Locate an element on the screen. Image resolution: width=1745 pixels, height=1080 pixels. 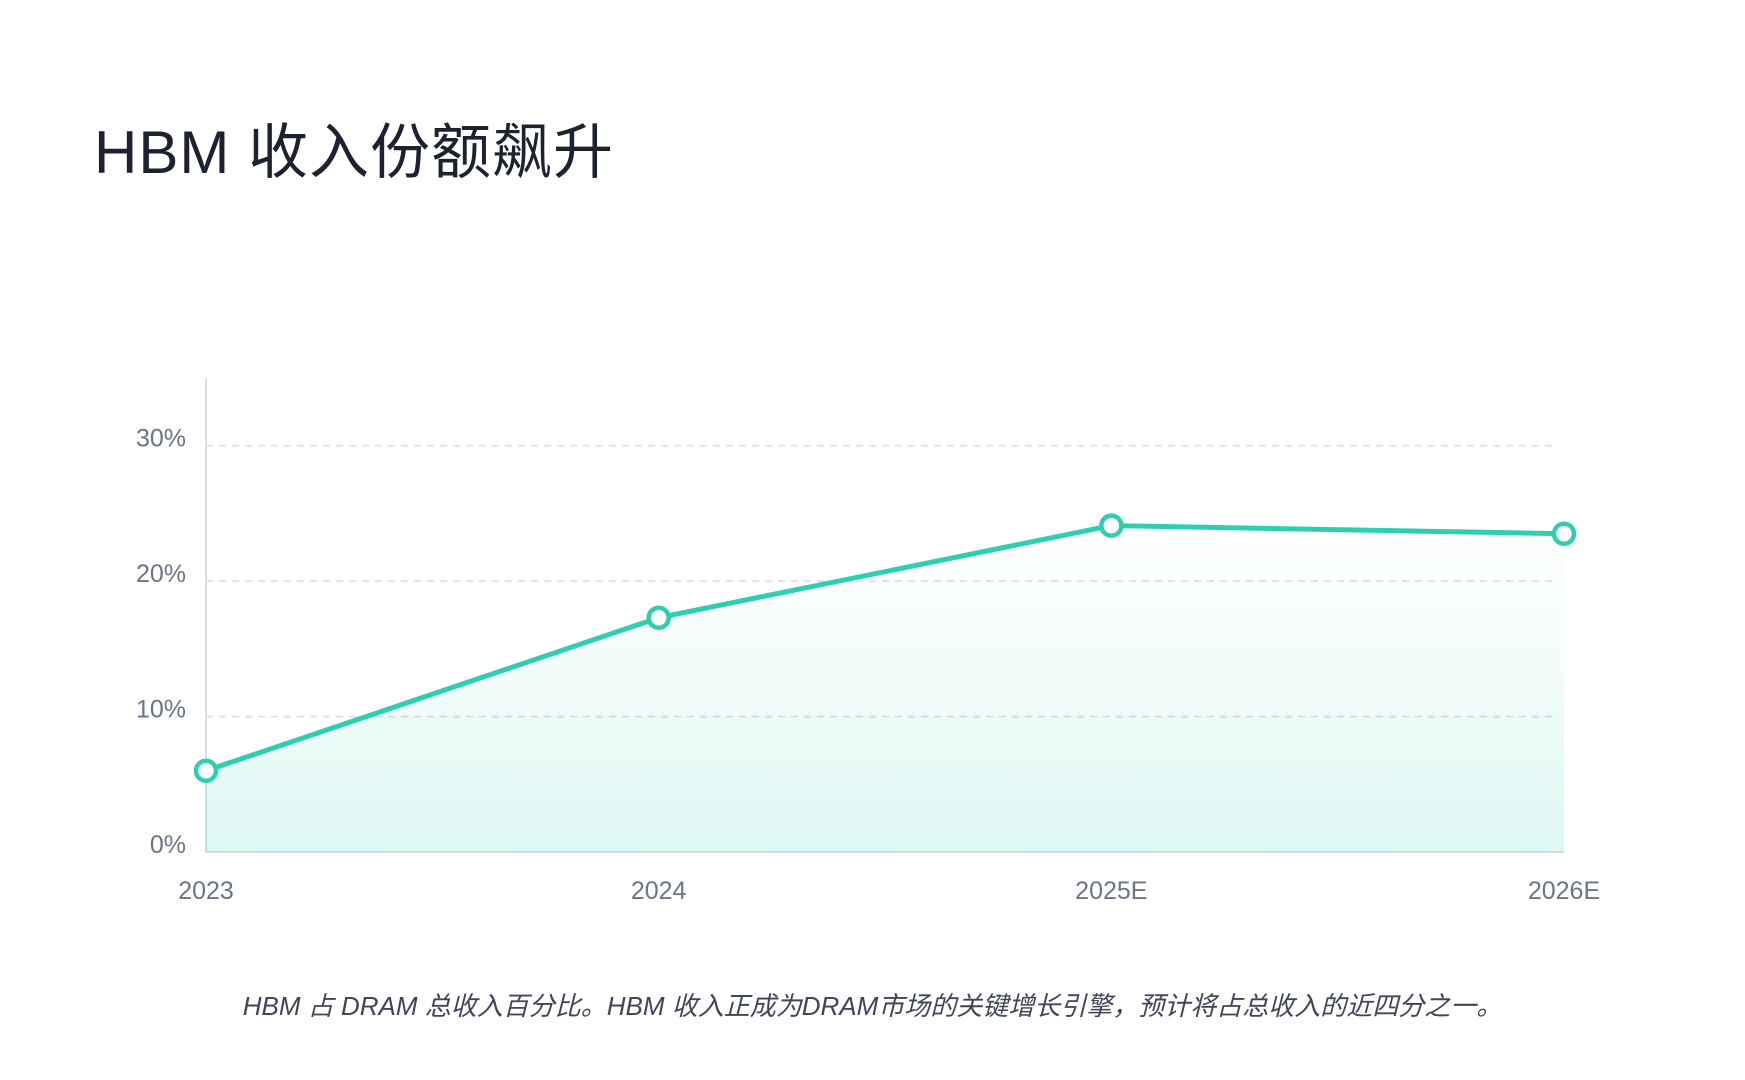
y-tick-label: 30% is located at coordinates (161, 439).